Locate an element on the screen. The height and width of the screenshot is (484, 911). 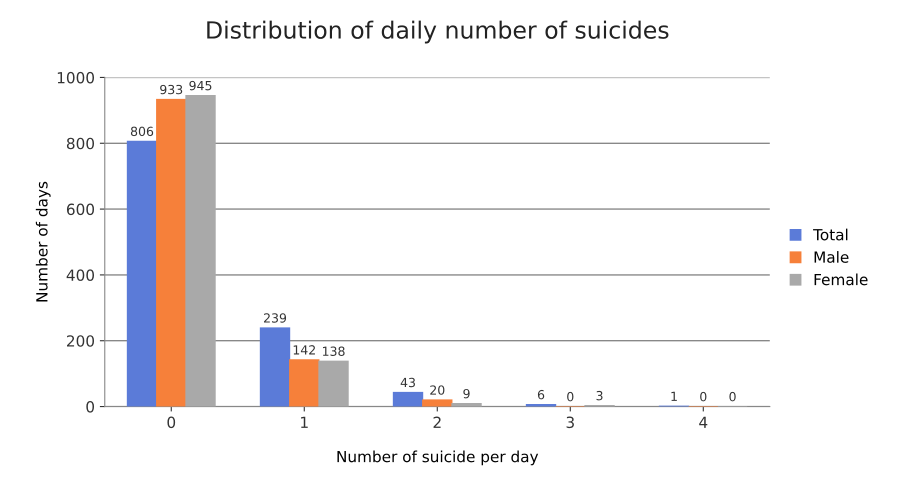
data-label: 933 is located at coordinates (171, 89).